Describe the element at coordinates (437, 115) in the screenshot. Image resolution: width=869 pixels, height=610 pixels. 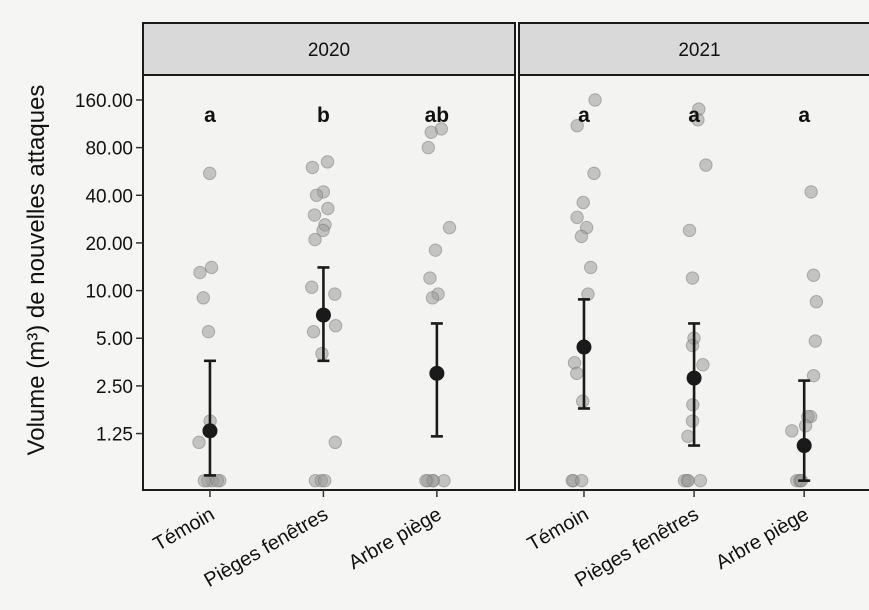
I see `significance-letter: ab` at that location.